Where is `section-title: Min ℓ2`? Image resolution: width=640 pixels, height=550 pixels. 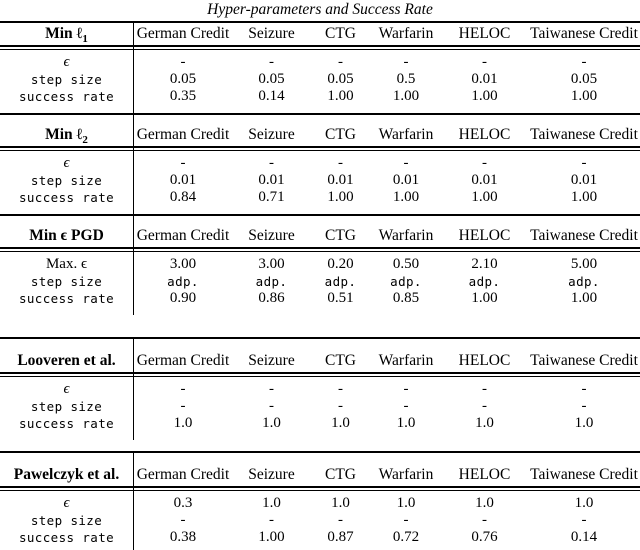
section-title: Min ℓ2 is located at coordinates (66, 135).